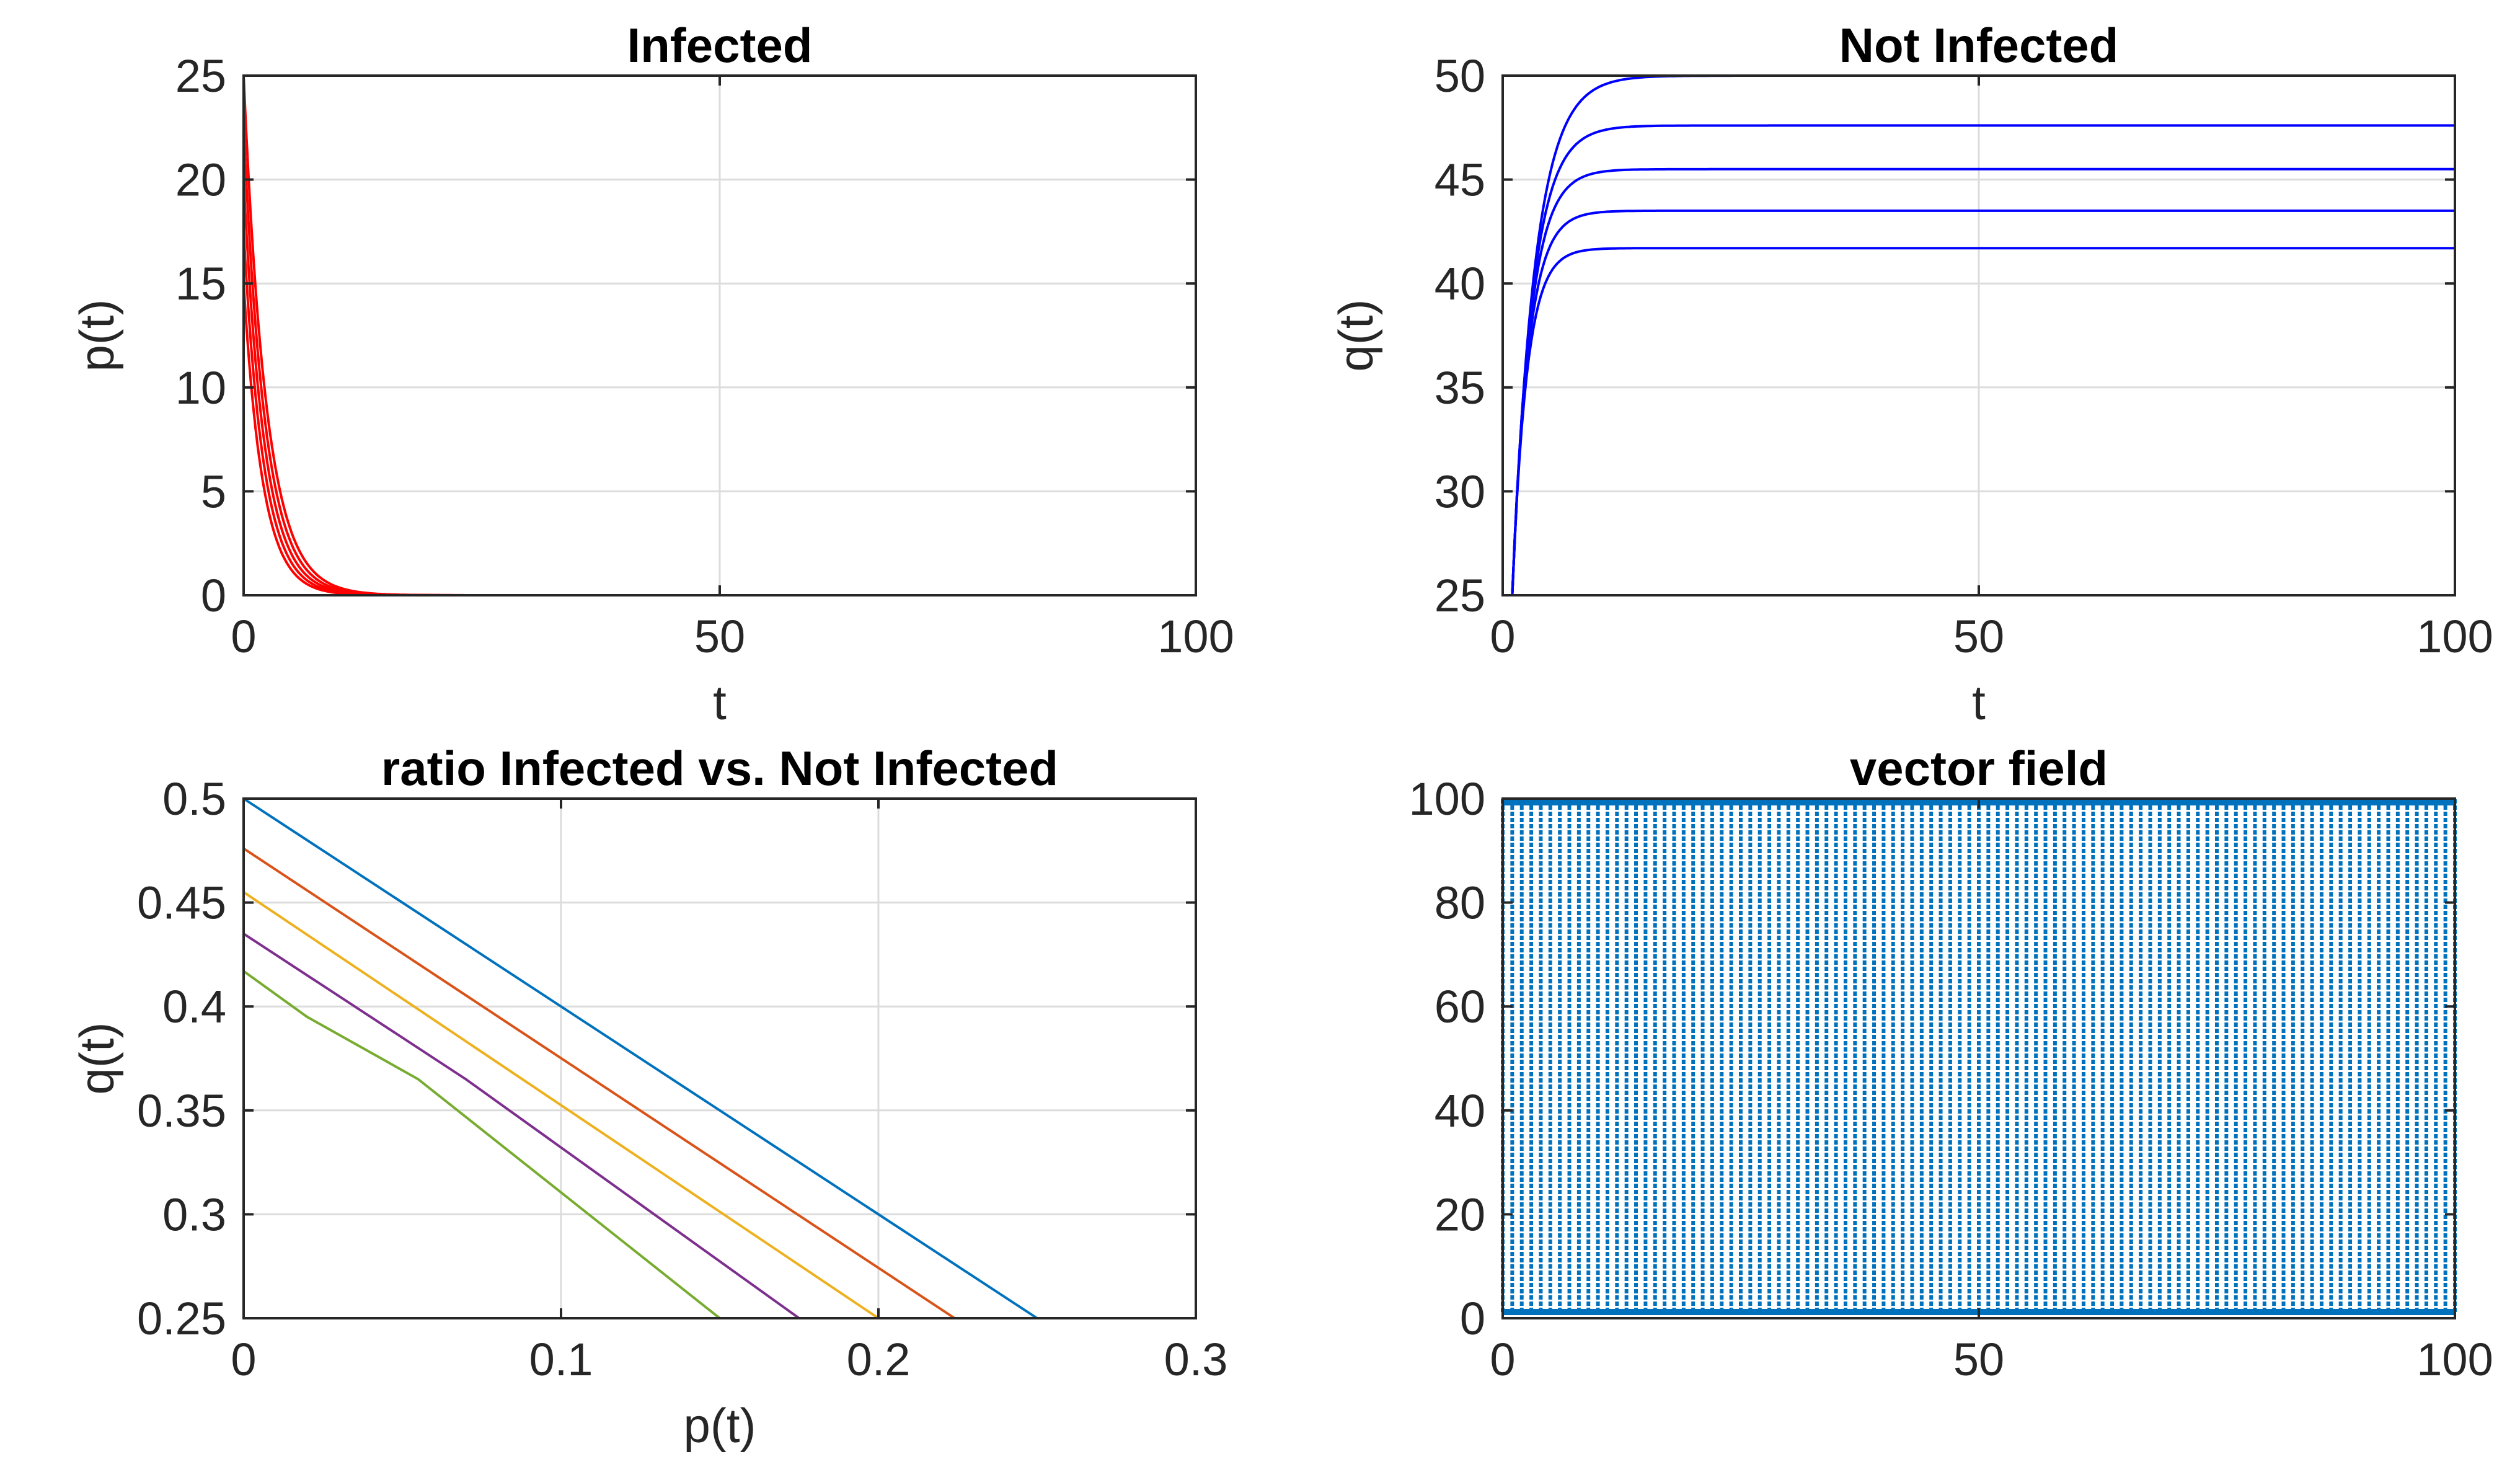 Image resolution: width=2520 pixels, height=1472 pixels. I want to click on not-infected-title: Not Infected, so click(1979, 45).